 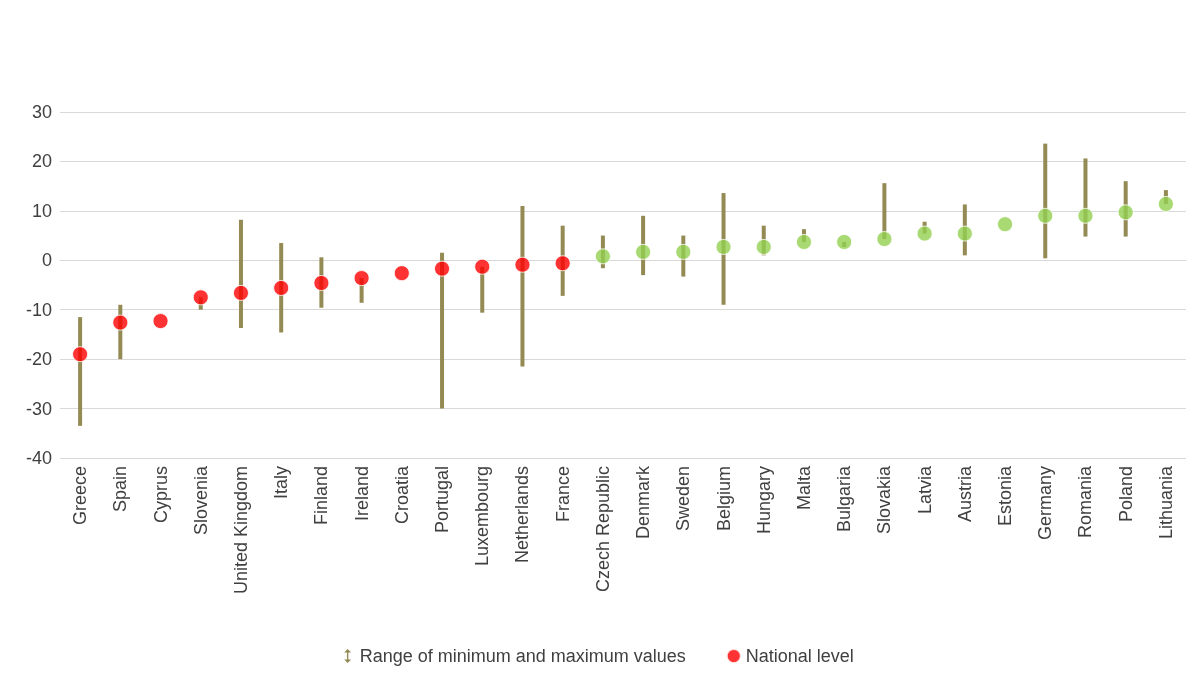 I want to click on x-tick-label: Ireland, so click(x=361, y=494).